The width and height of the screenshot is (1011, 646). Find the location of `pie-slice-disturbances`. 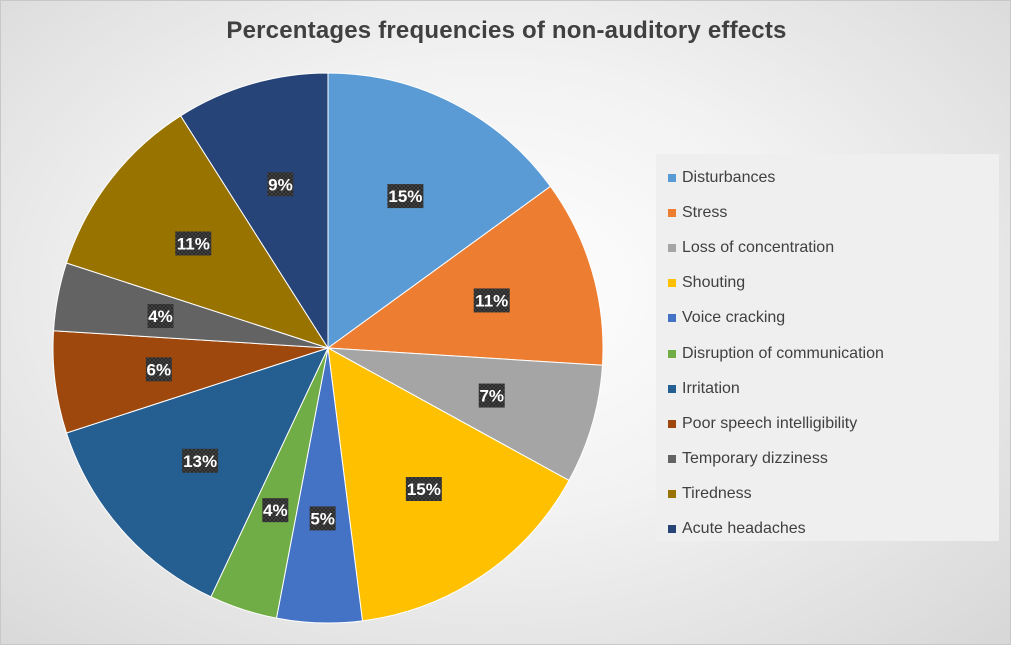

pie-slice-disturbances is located at coordinates (439, 210).